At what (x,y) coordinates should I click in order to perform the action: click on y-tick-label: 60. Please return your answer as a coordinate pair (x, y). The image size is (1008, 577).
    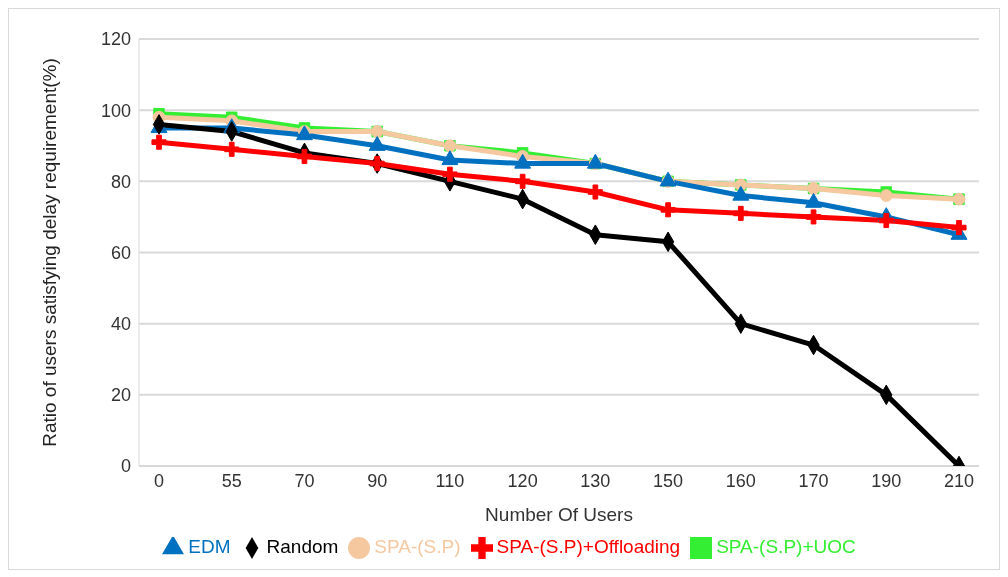
    Looking at the image, I should click on (120, 252).